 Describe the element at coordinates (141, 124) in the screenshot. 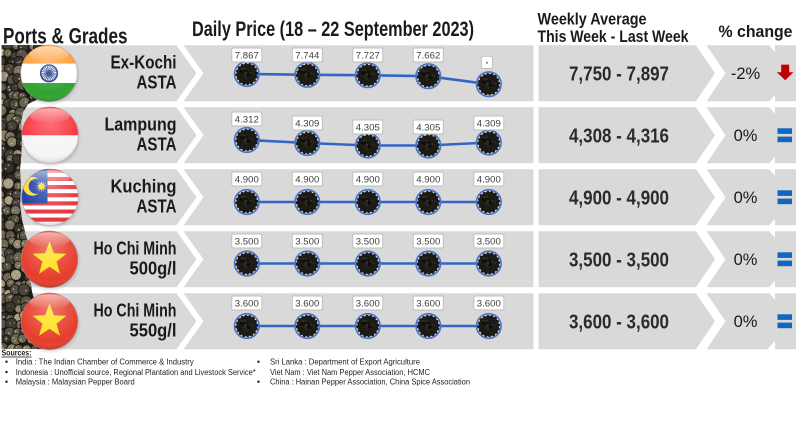

I see `svg-text: Lampung` at that location.